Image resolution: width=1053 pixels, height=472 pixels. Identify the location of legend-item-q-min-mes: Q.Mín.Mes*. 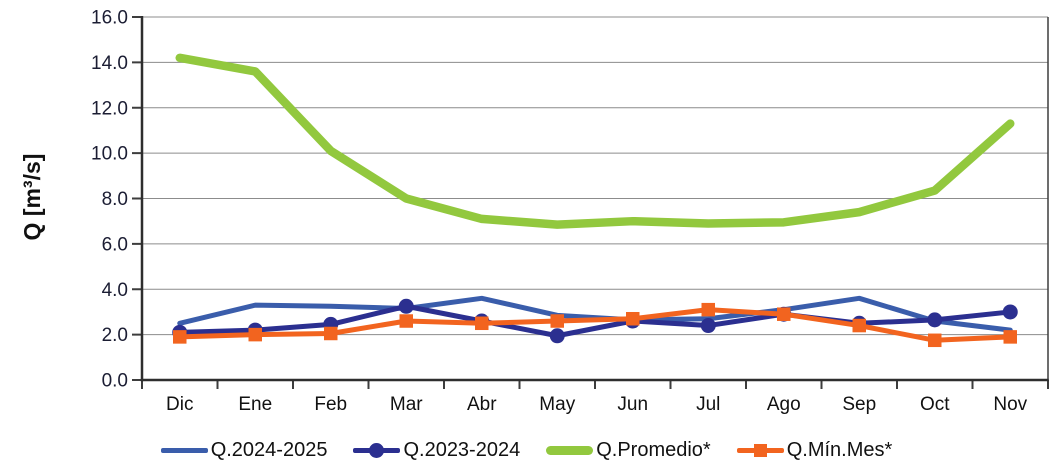
(814, 450).